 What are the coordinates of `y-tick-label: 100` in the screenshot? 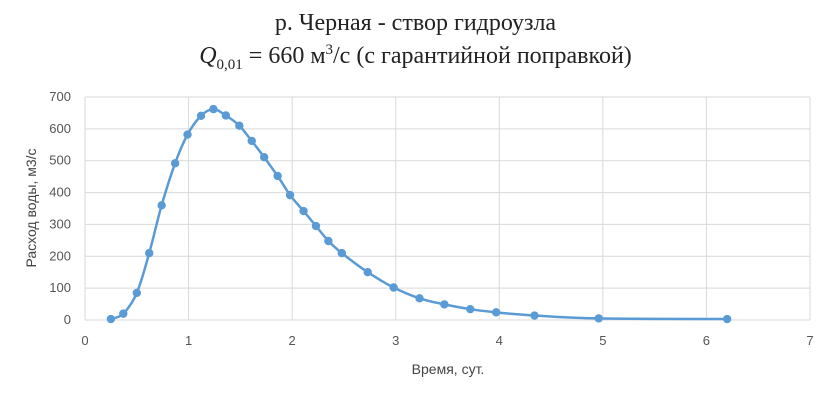 It's located at (60, 287).